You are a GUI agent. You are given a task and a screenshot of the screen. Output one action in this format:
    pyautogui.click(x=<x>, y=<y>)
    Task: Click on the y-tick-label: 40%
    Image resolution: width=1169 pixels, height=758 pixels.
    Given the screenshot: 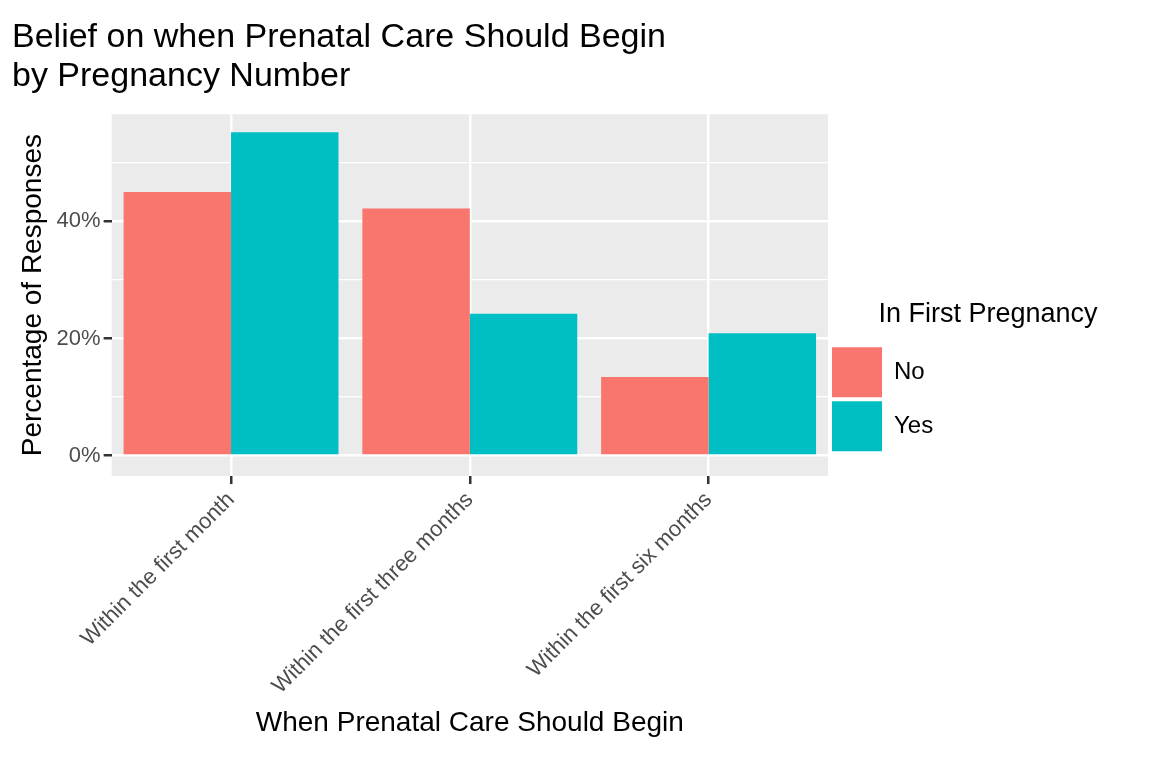 What is the action you would take?
    pyautogui.click(x=78, y=220)
    